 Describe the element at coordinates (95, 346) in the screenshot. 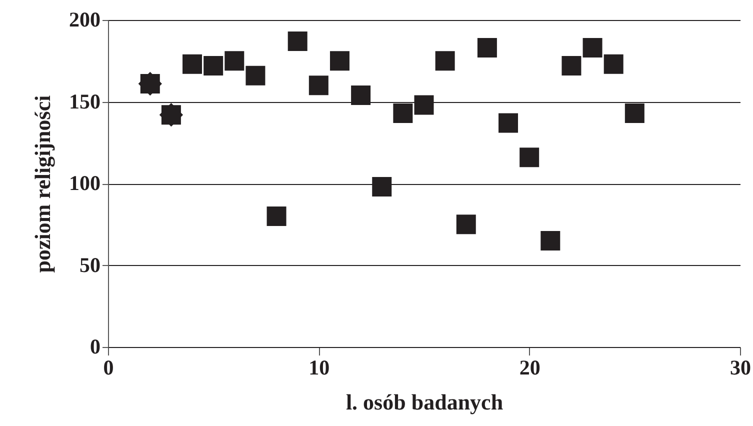

I see `y-tick-label: 0` at that location.